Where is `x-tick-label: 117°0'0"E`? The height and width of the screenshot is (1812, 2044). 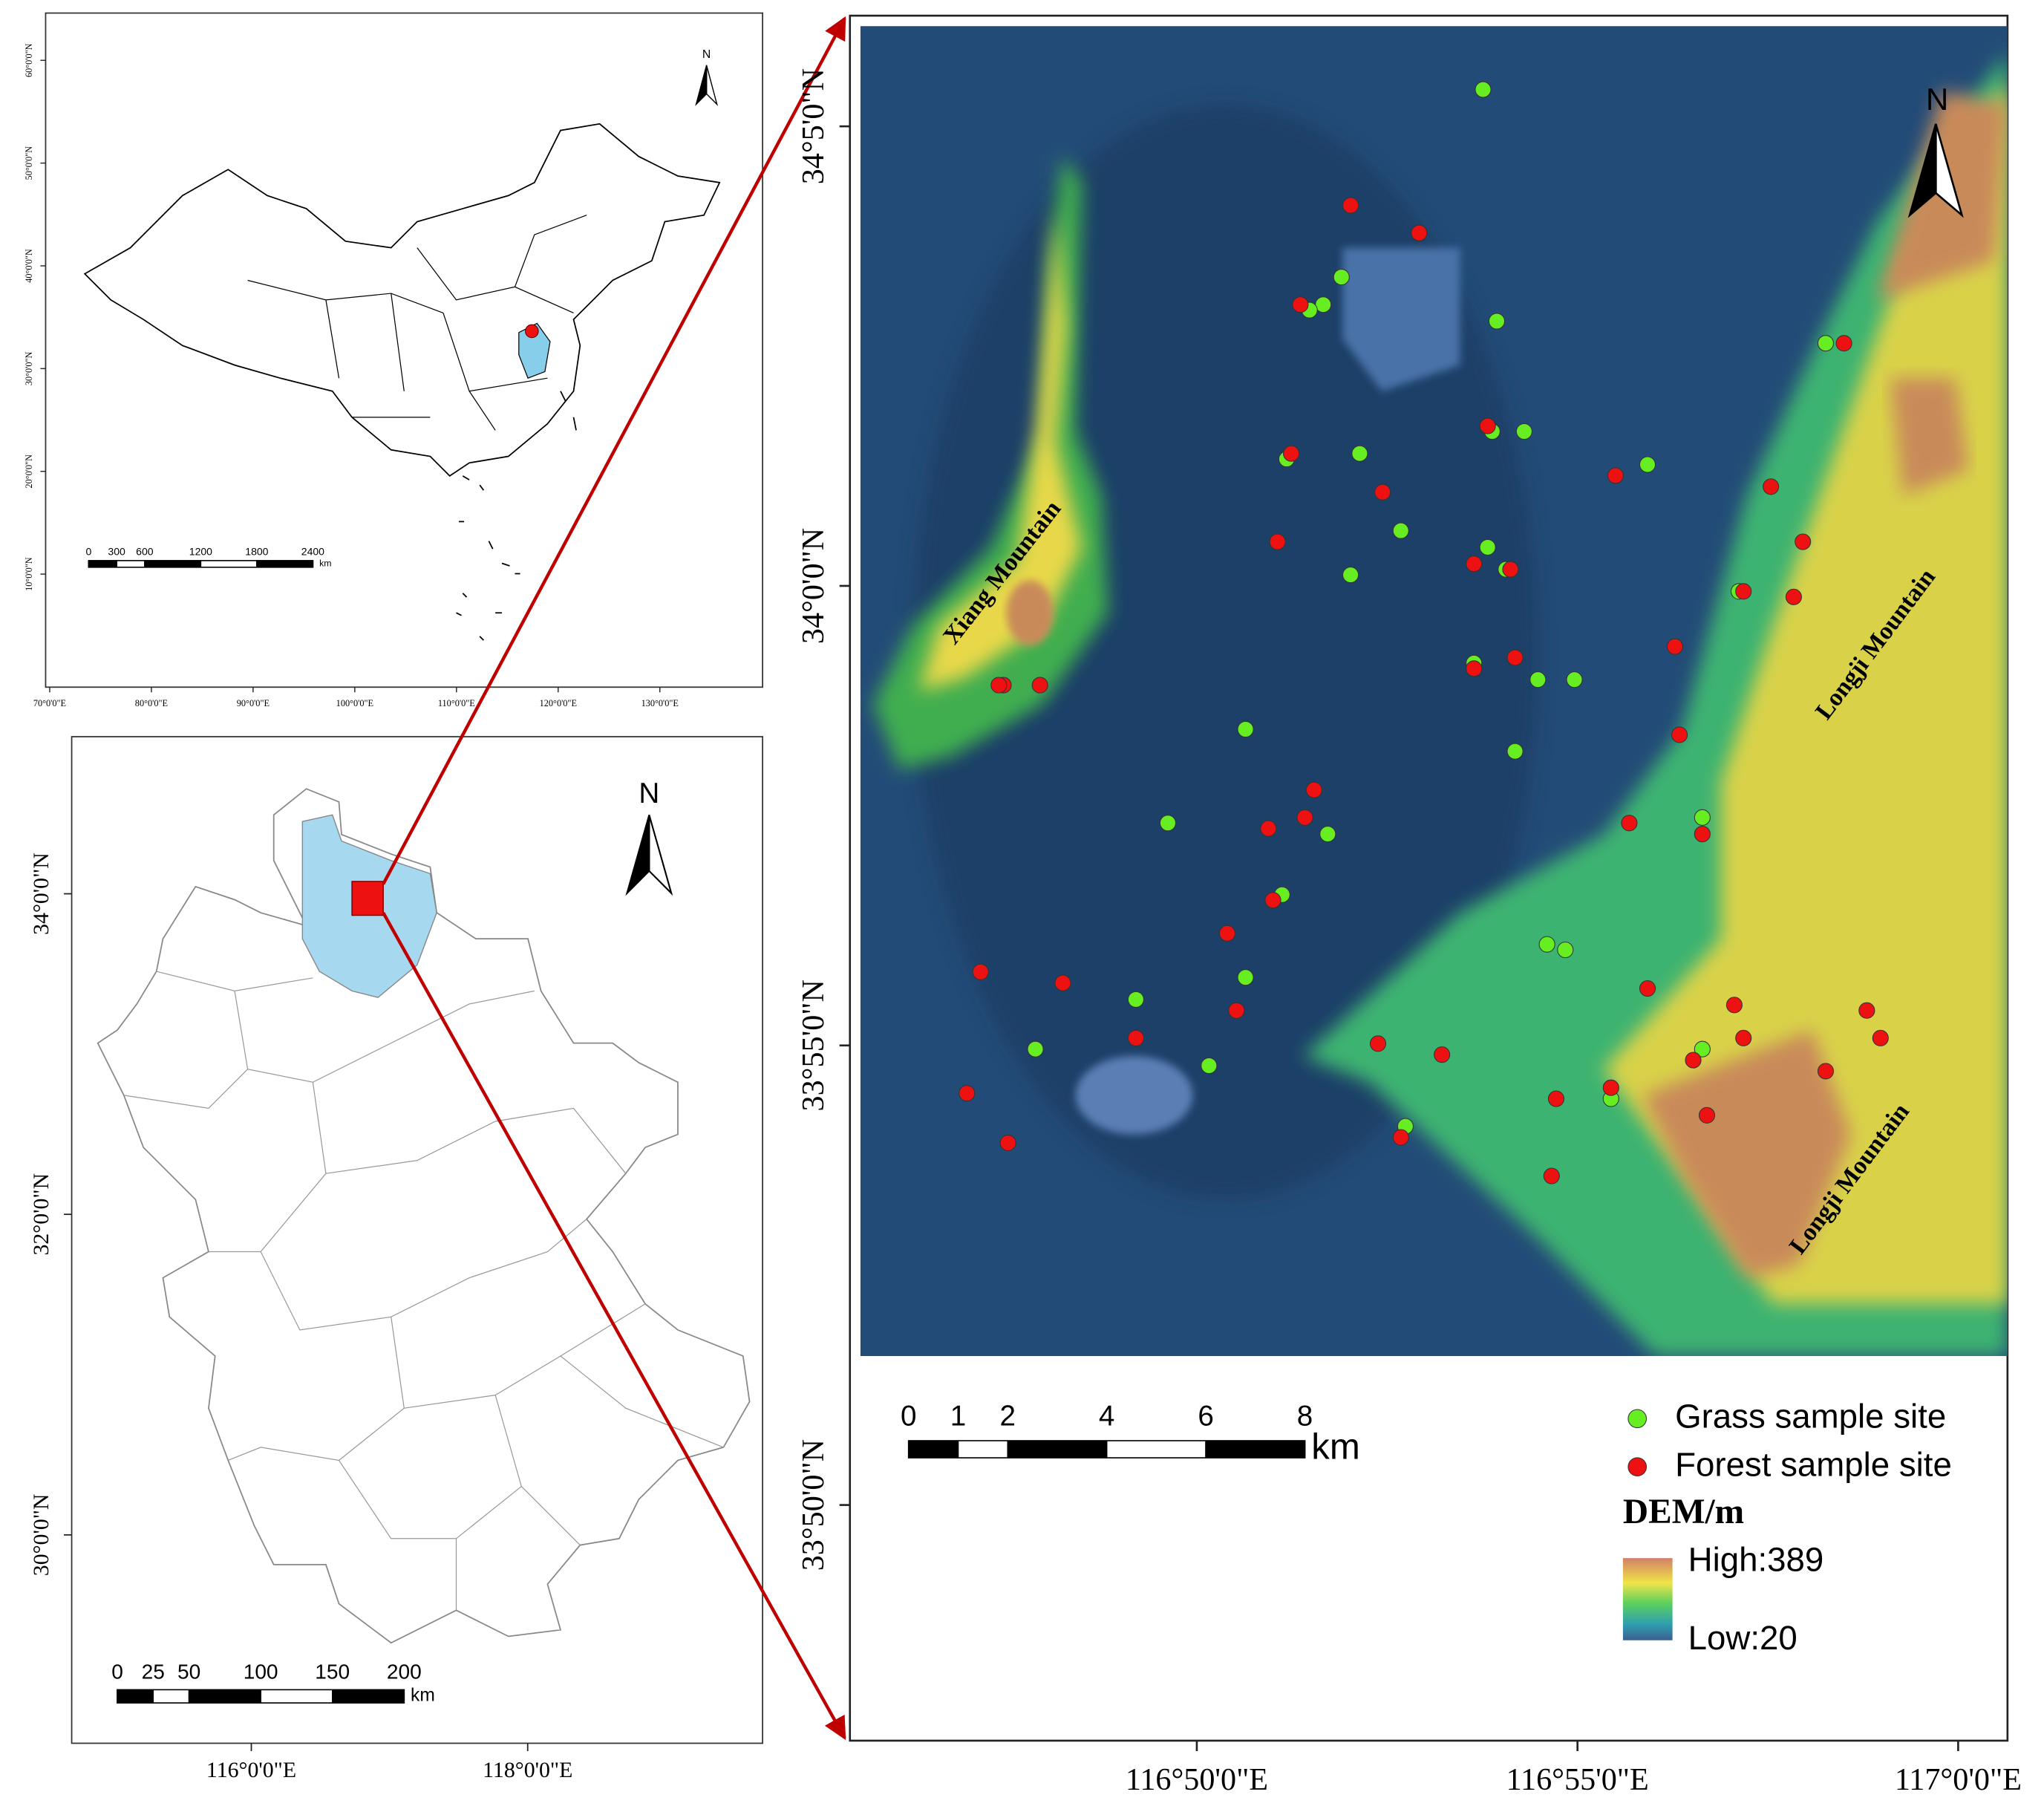
x-tick-label: 117°0'0"E is located at coordinates (1958, 1779).